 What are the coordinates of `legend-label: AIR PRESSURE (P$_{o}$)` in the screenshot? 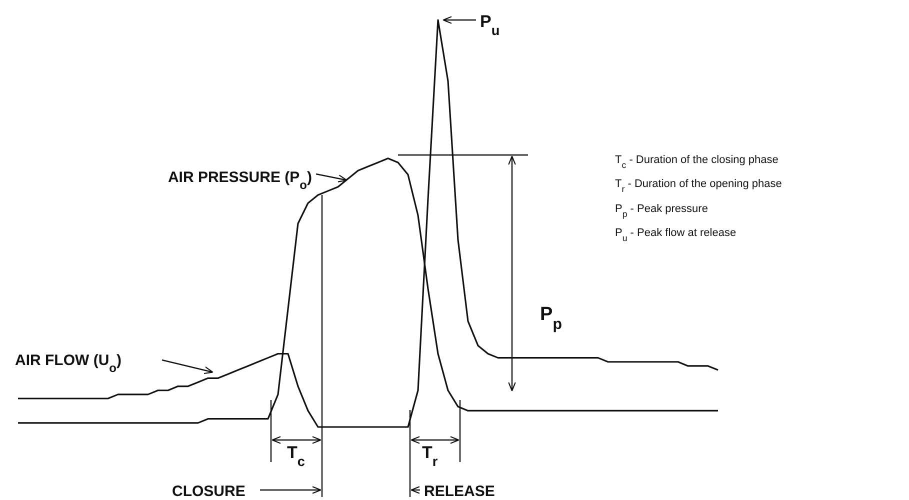 It's located at (240, 180).